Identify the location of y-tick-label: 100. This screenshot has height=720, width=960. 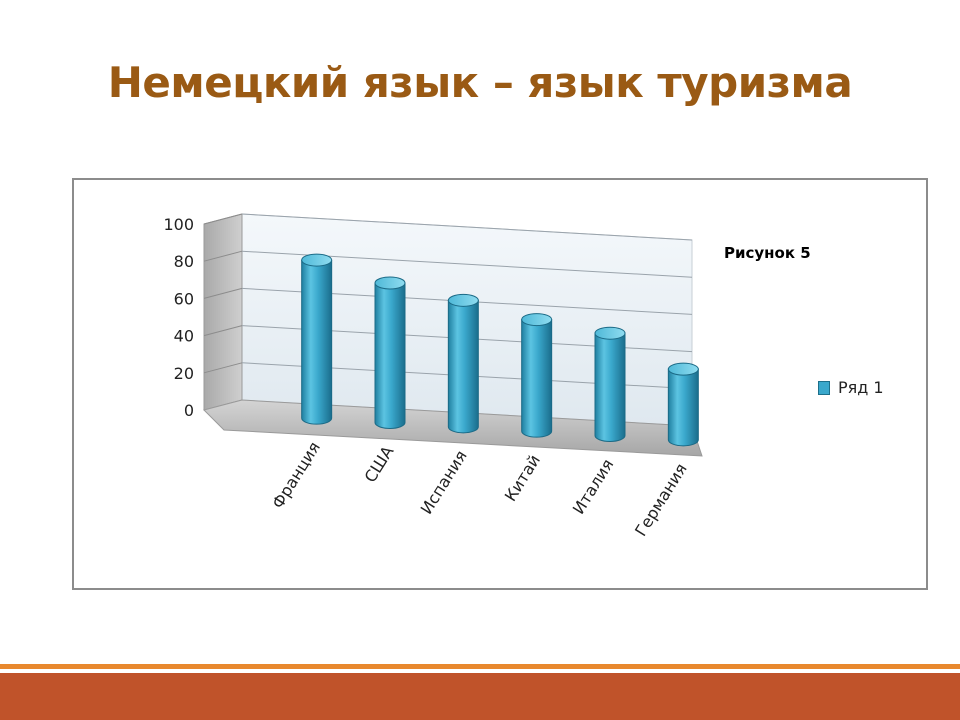
(178, 224).